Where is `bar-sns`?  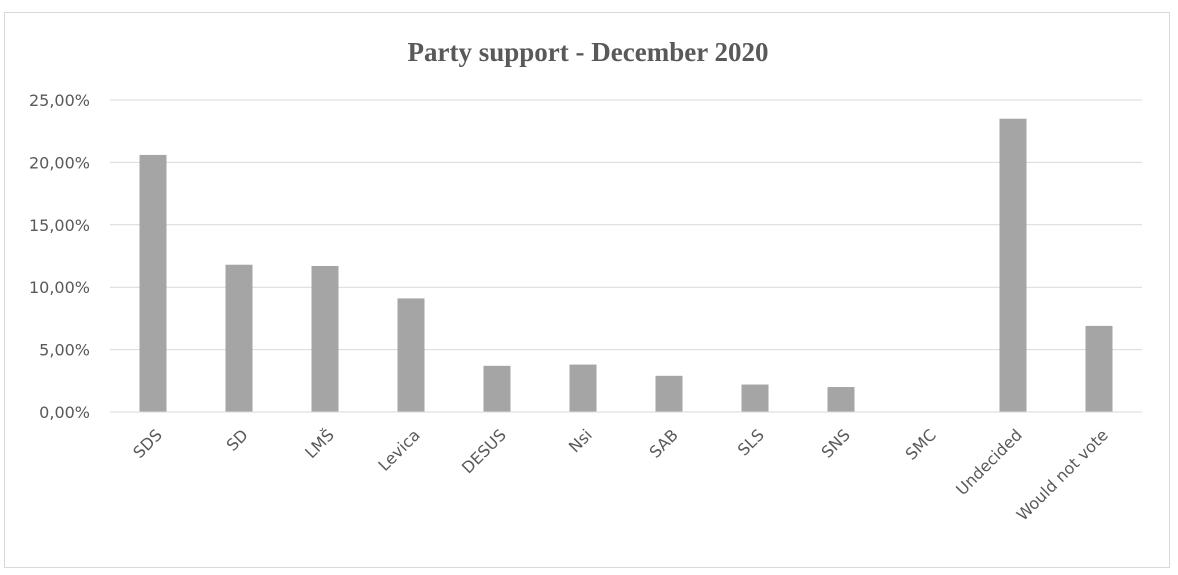
bar-sns is located at coordinates (841, 399).